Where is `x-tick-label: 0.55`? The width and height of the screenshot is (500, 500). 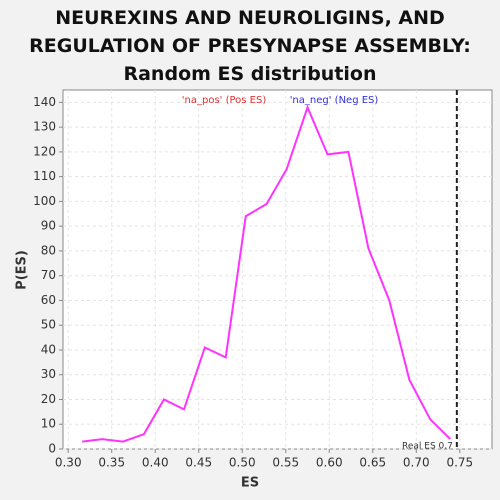
x-tick-label: 0.55 is located at coordinates (285, 463).